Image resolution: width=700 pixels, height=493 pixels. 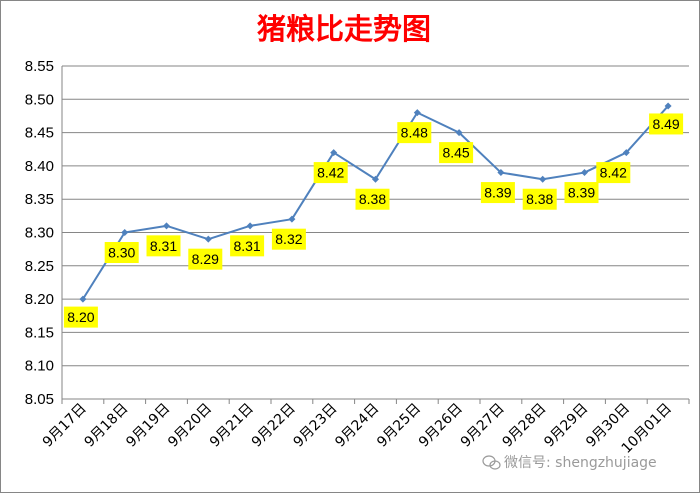 What do you see at coordinates (39, 99) in the screenshot?
I see `y-tick-label: 8.50` at bounding box center [39, 99].